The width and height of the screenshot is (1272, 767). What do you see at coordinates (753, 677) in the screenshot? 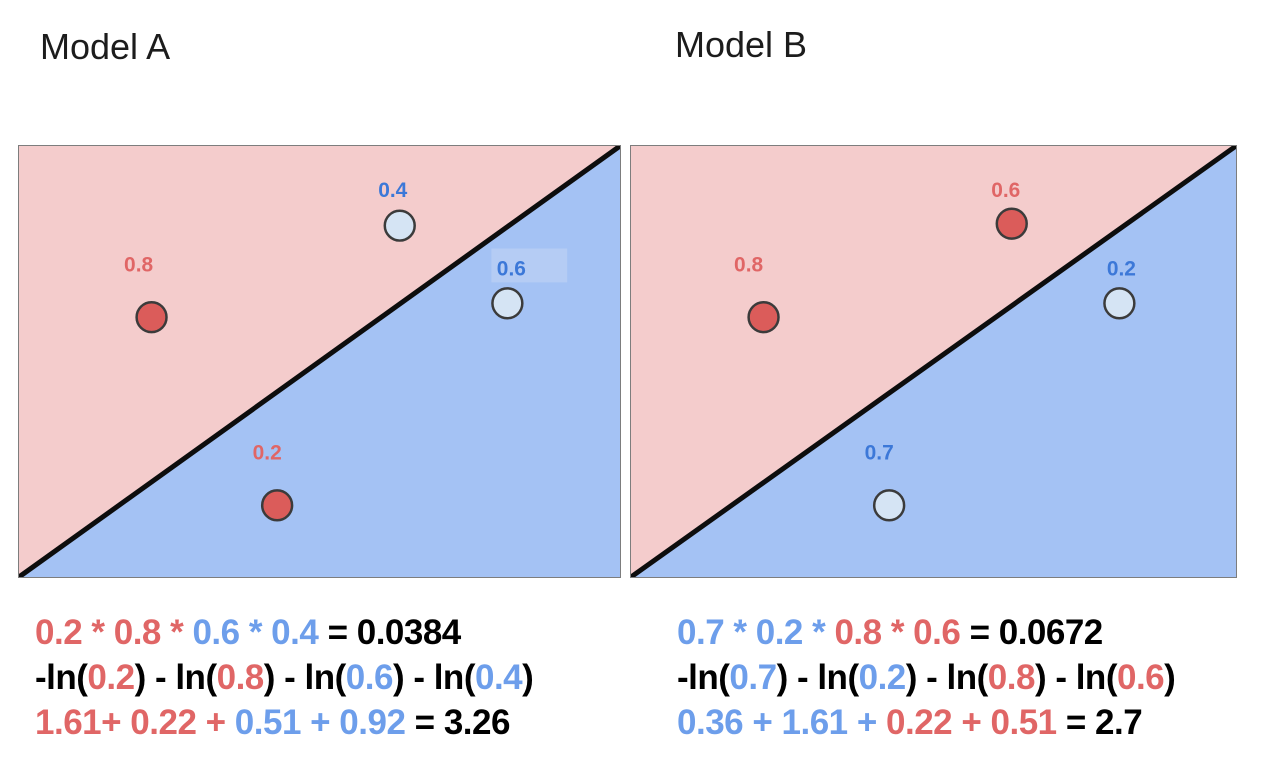
I see `equation-segment: 0.7` at bounding box center [753, 677].